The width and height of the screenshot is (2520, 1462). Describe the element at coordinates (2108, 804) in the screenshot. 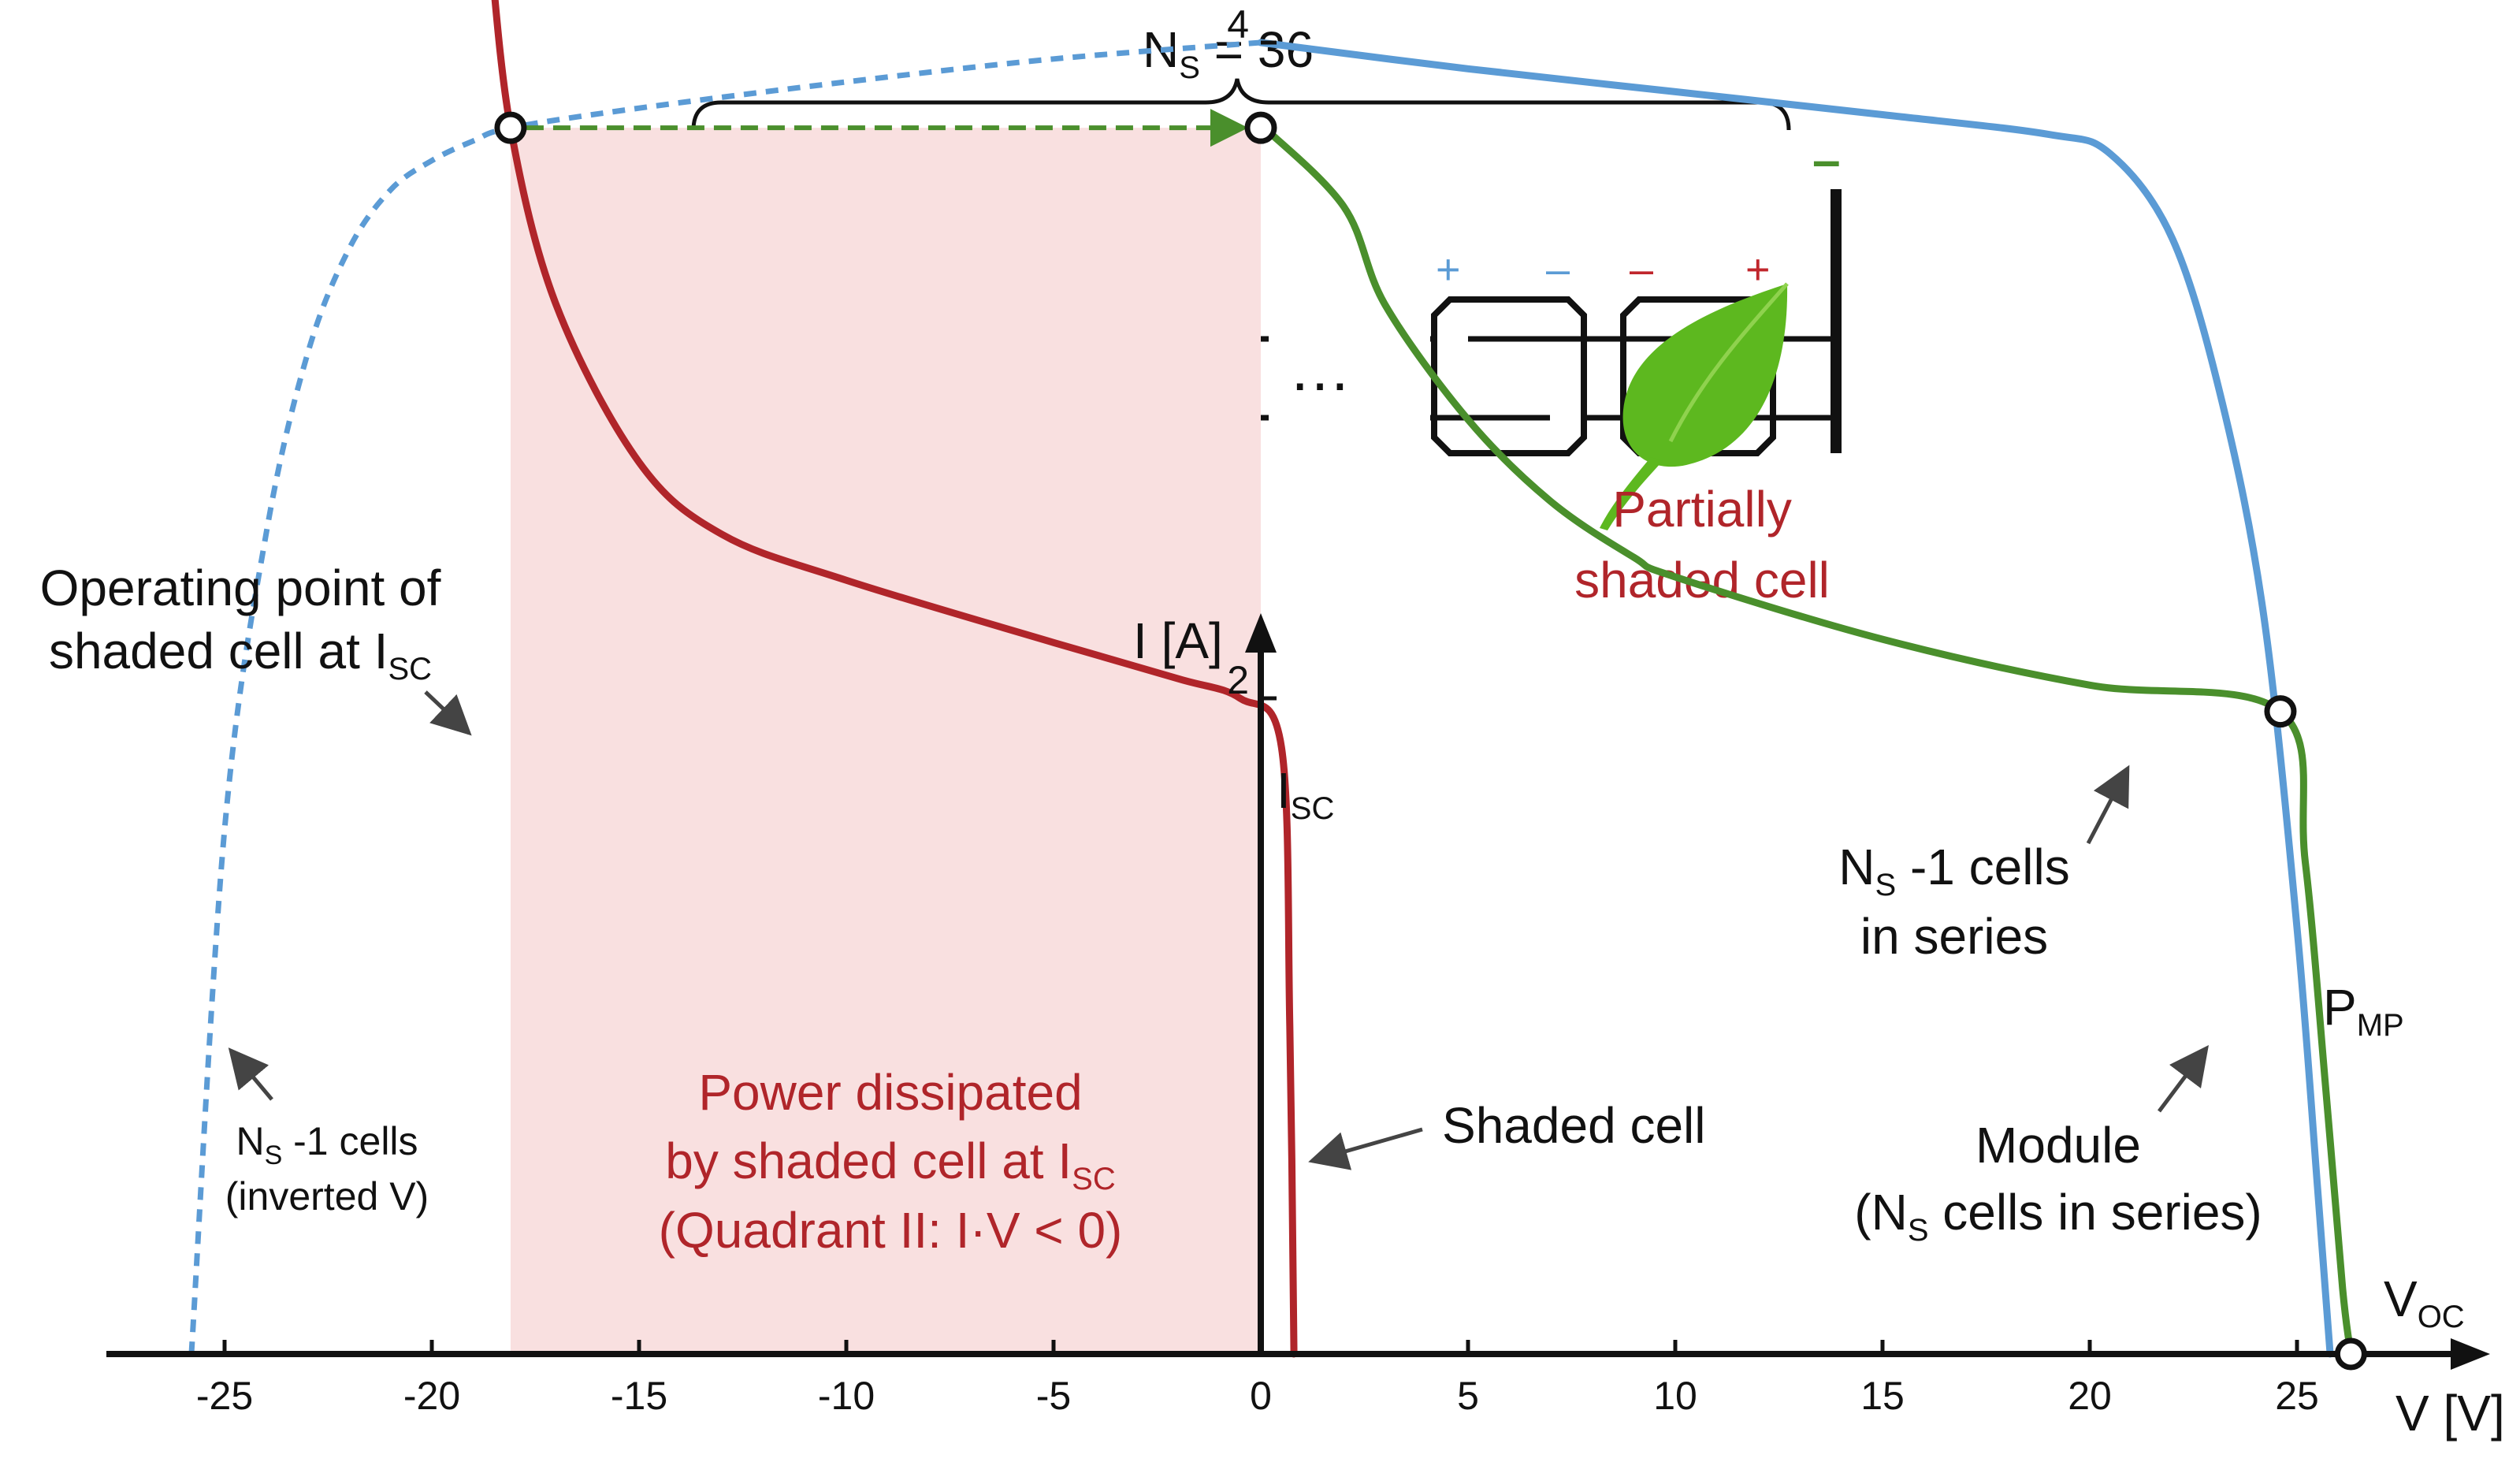

I see `ns1-series-pointer` at that location.